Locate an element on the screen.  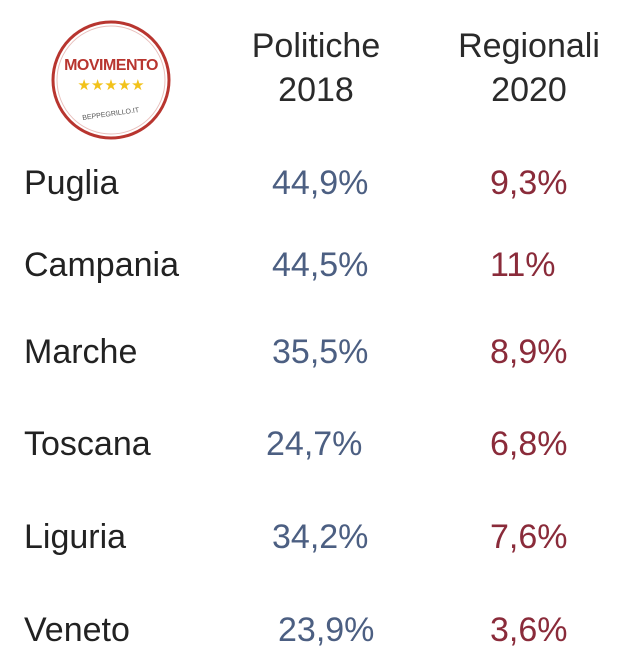
regionali-2020-value: 8,9% is located at coordinates (529, 352).